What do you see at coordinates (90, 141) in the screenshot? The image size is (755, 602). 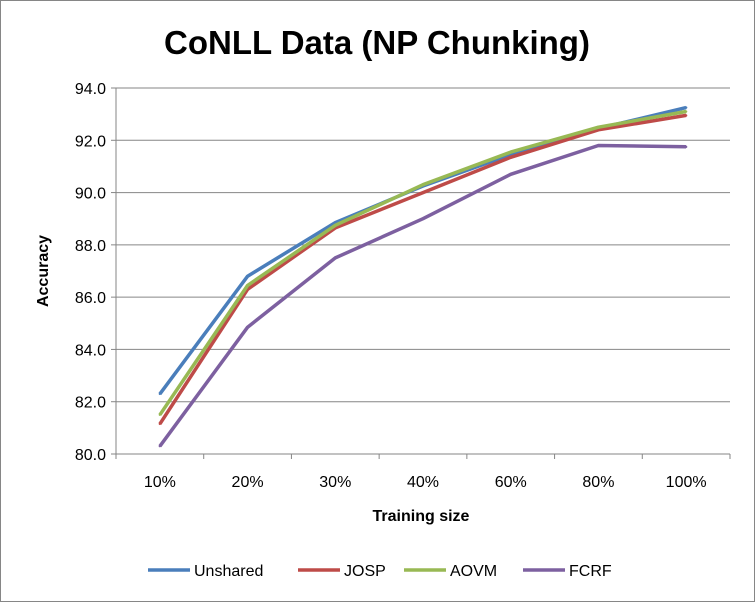 I see `y-tick-label: 92.0` at bounding box center [90, 141].